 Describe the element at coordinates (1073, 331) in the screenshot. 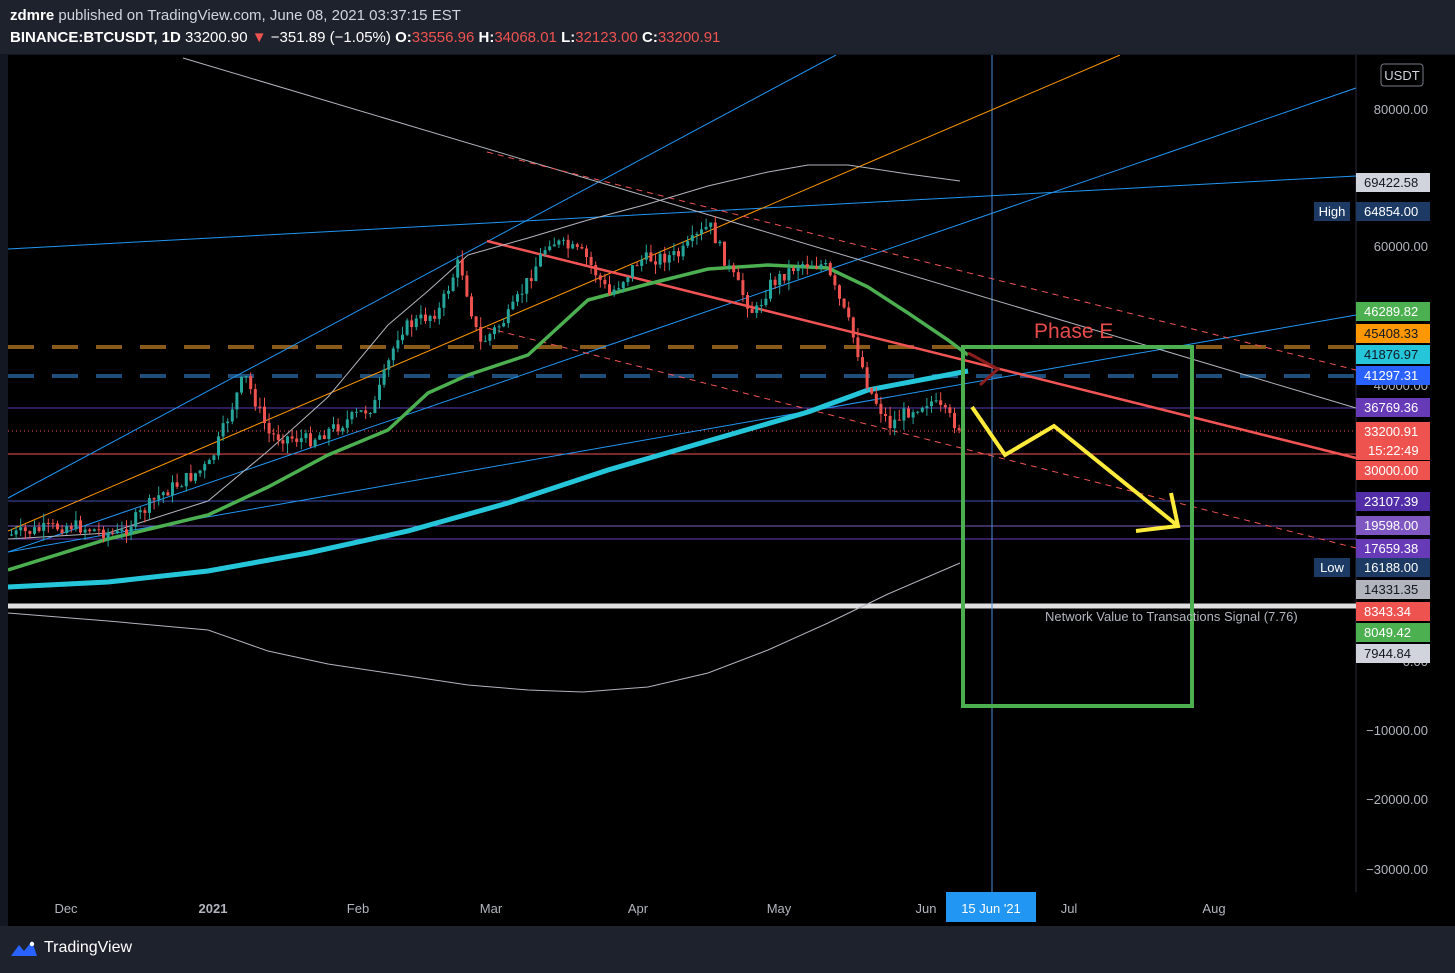

I see `phase-e-label: Phase E` at that location.